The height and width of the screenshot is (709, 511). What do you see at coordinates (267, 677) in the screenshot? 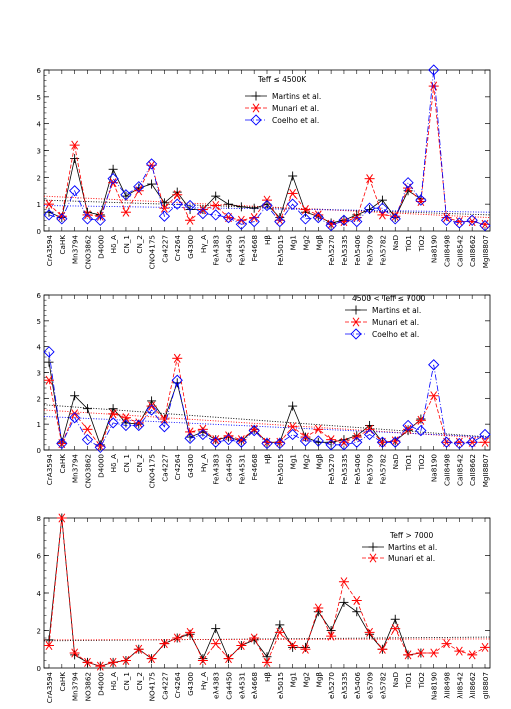
I see `x-tick-label: Hβ` at bounding box center [267, 677].